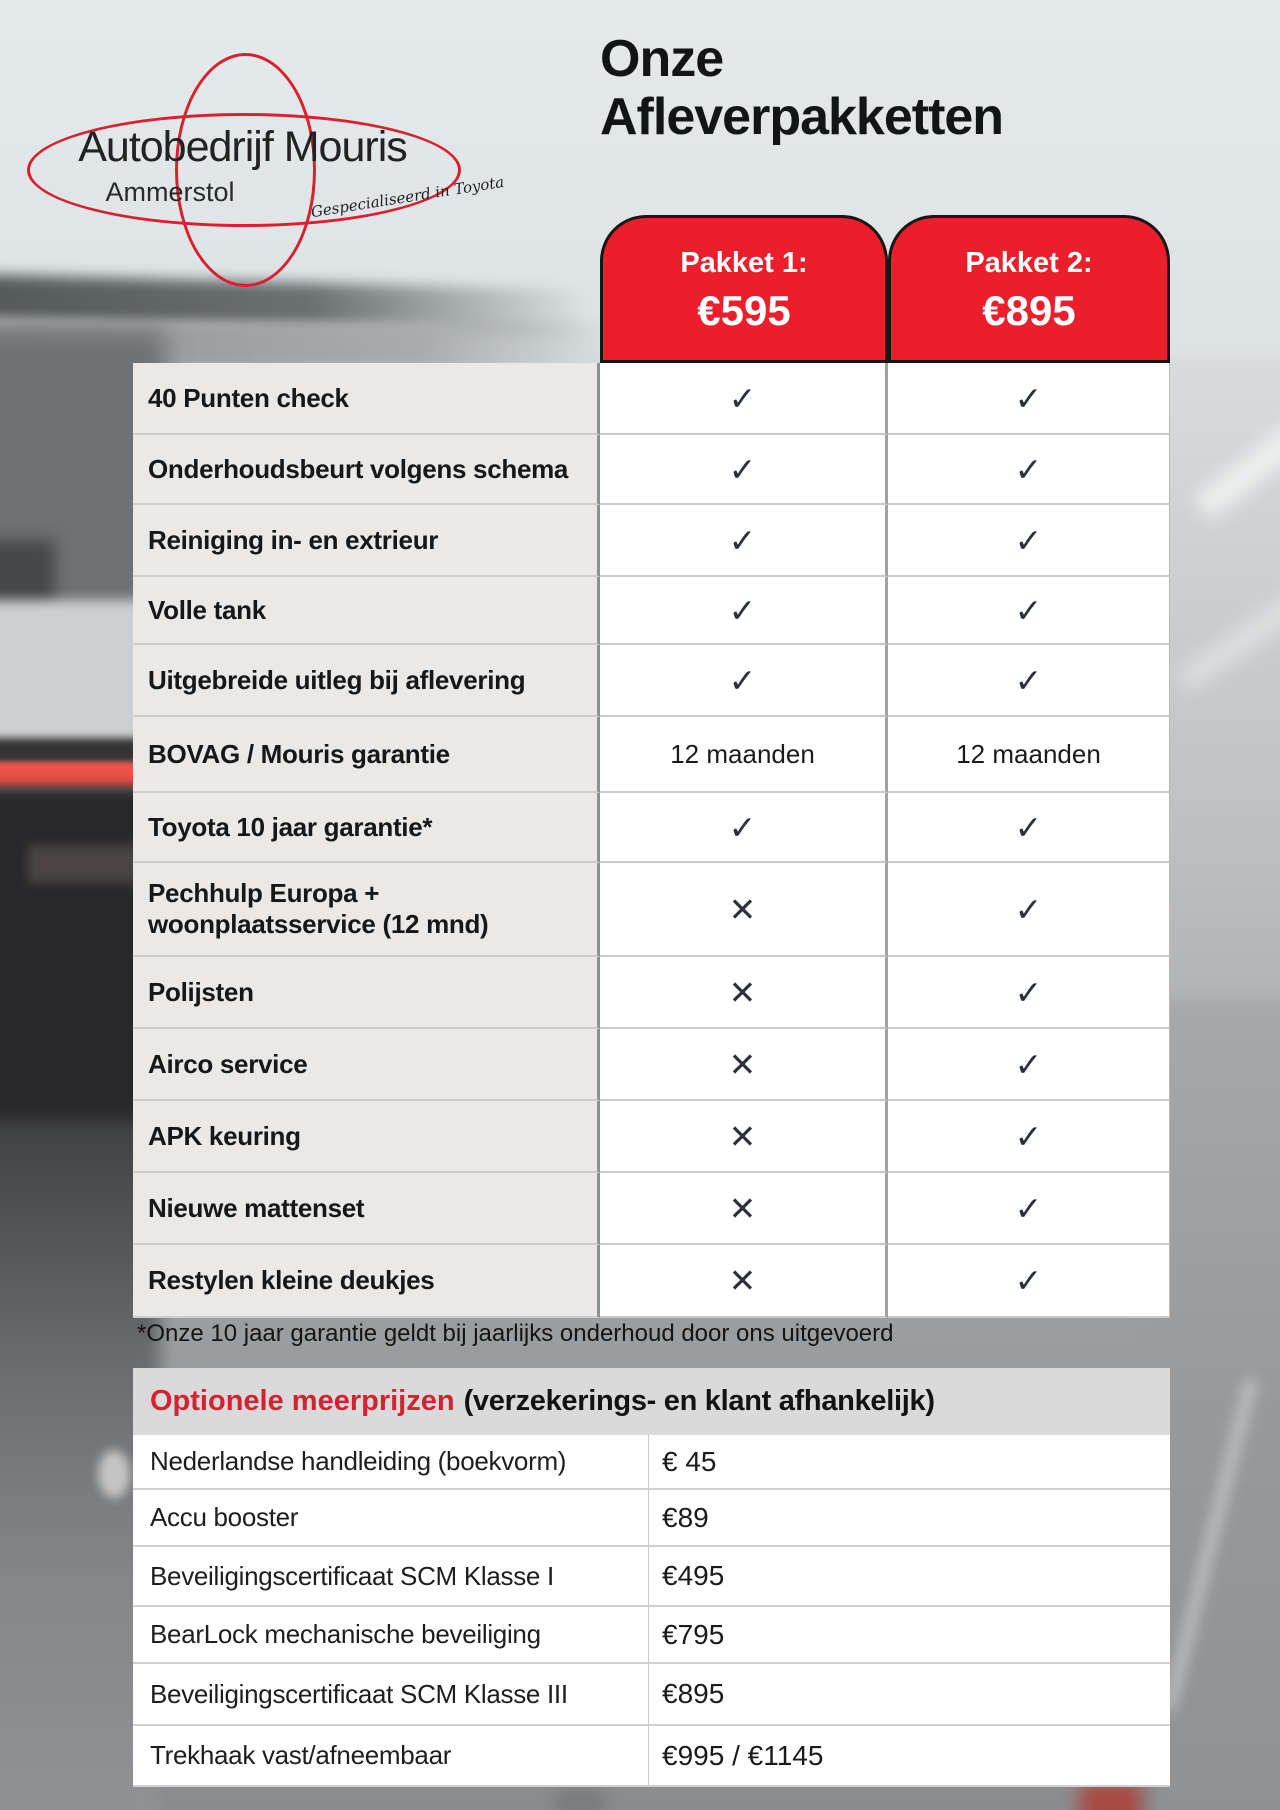  What do you see at coordinates (689, 1461) in the screenshot?
I see `option-price: € 45` at bounding box center [689, 1461].